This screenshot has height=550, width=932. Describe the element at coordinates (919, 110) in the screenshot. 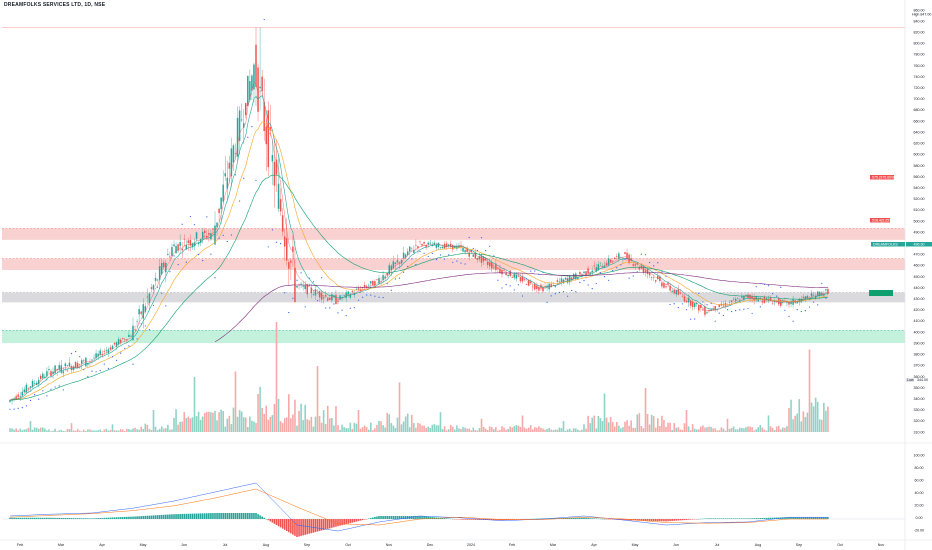

I see `price-tick-label: 680.00` at that location.